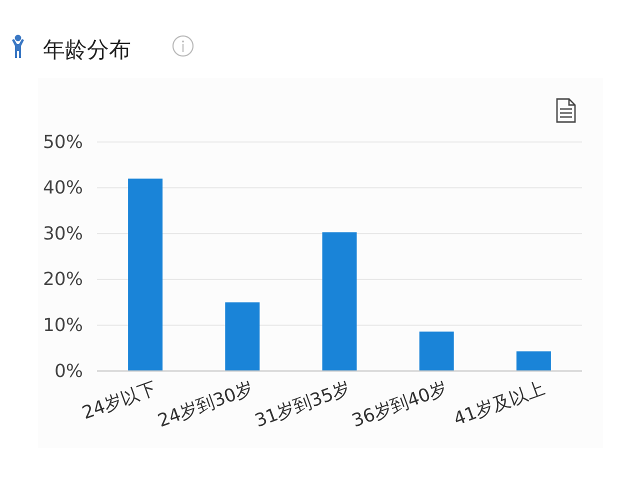 This screenshot has height=491, width=640. Describe the element at coordinates (62, 142) in the screenshot. I see `y-tick-label: 50%` at that location.